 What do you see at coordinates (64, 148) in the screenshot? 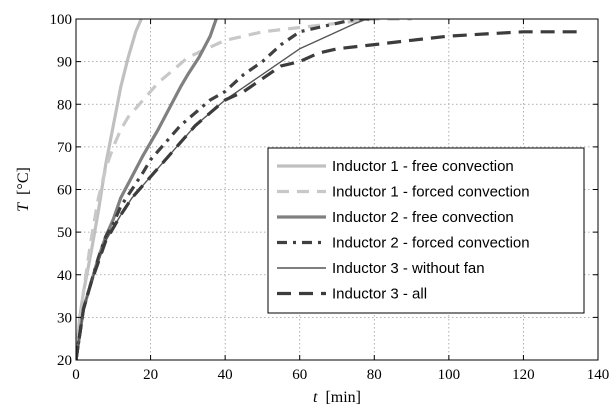
I see `y-tick-label: 70` at bounding box center [64, 148].